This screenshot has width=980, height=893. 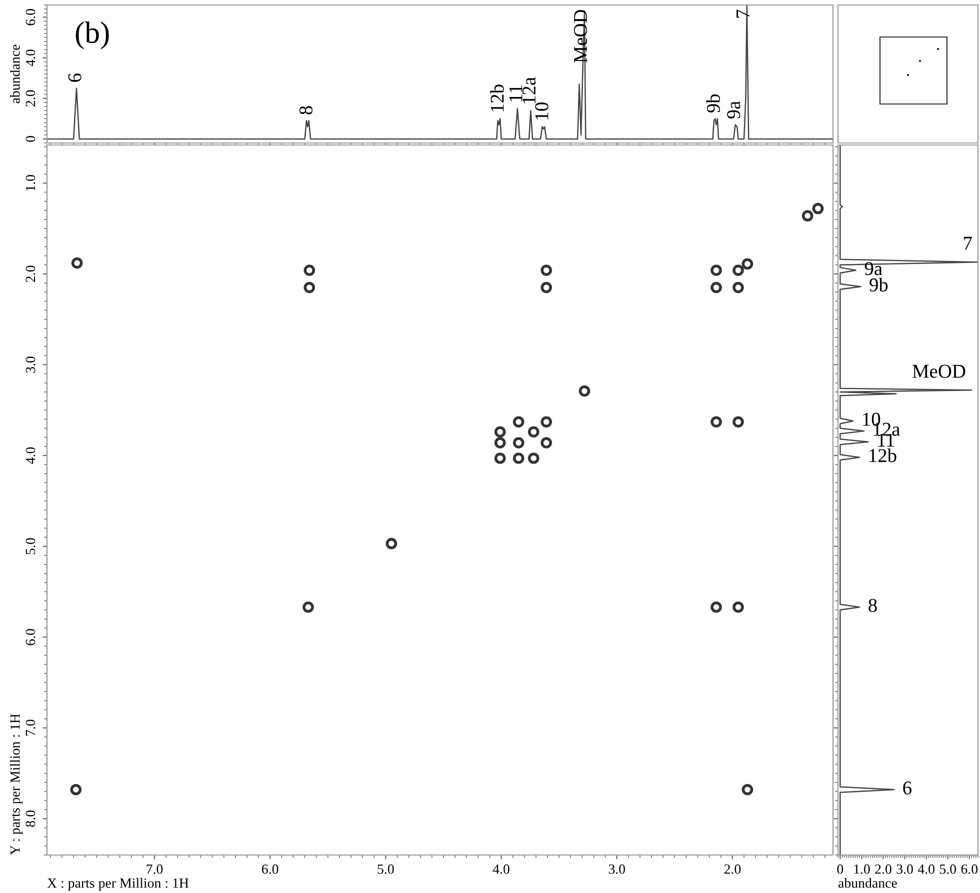 What do you see at coordinates (15, 74) in the screenshot?
I see `y-axis-title: abundance` at bounding box center [15, 74].